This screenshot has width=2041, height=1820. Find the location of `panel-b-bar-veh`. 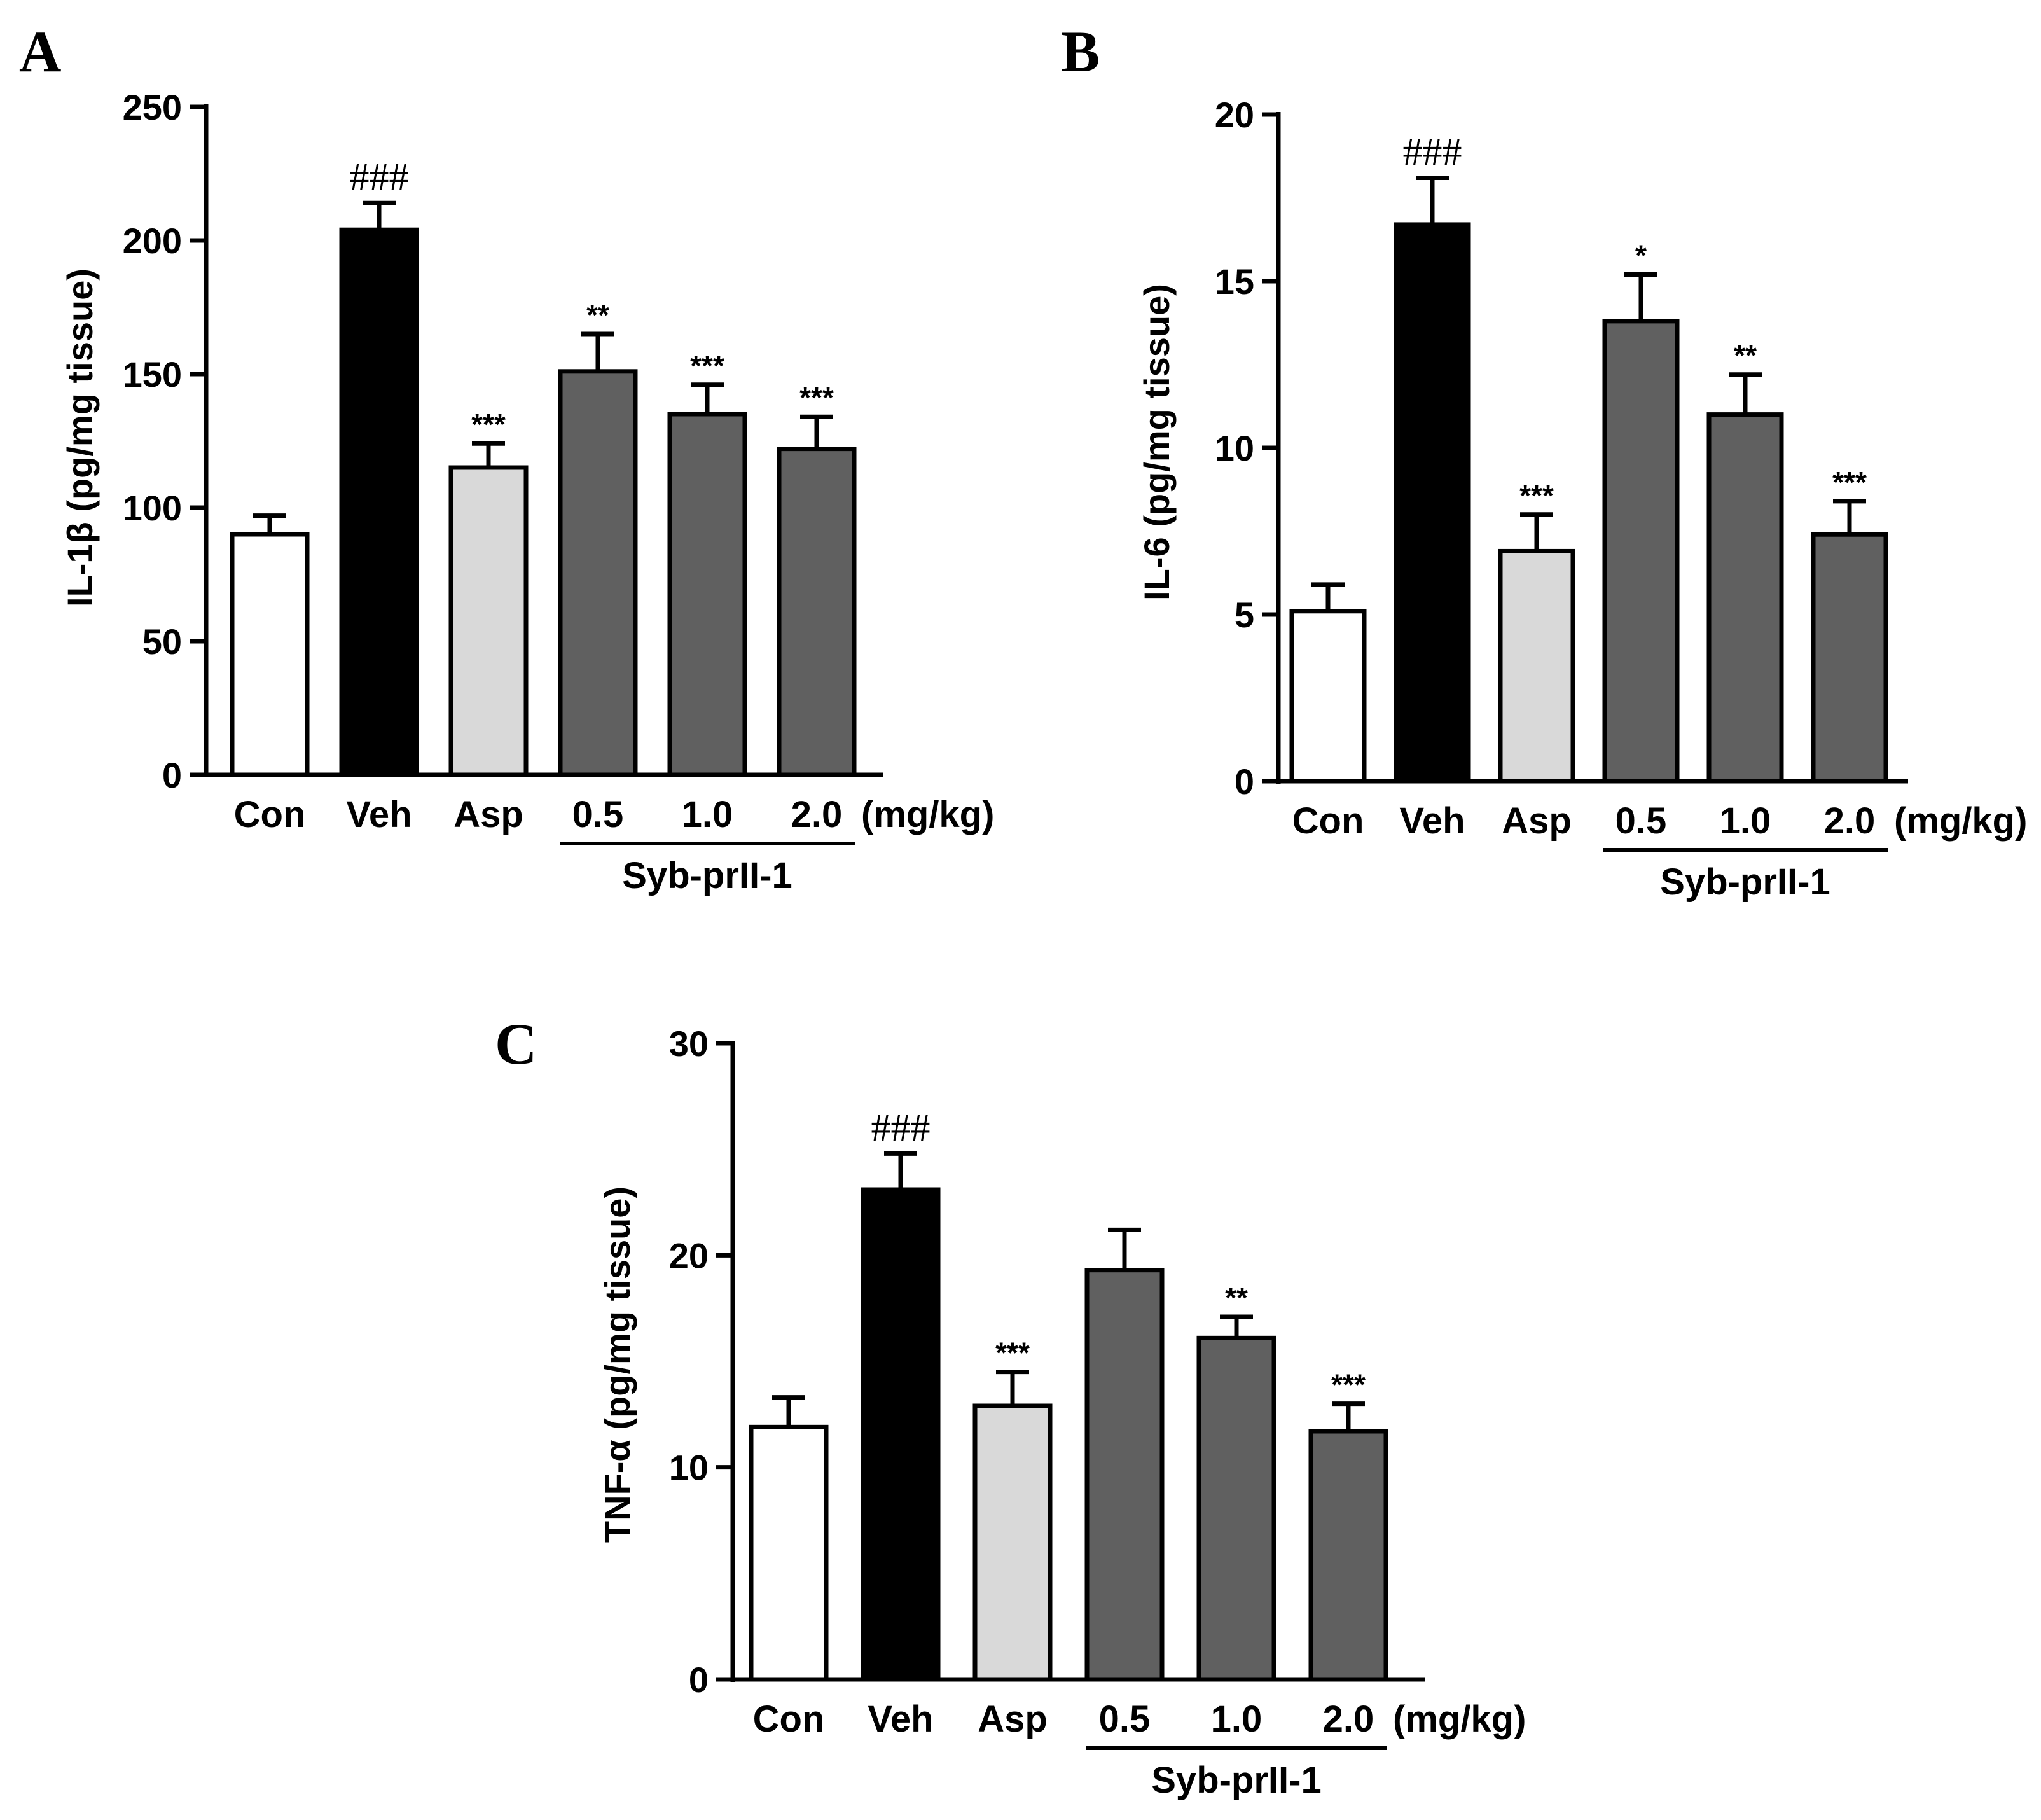

panel-b-bar-veh is located at coordinates (1432, 503).